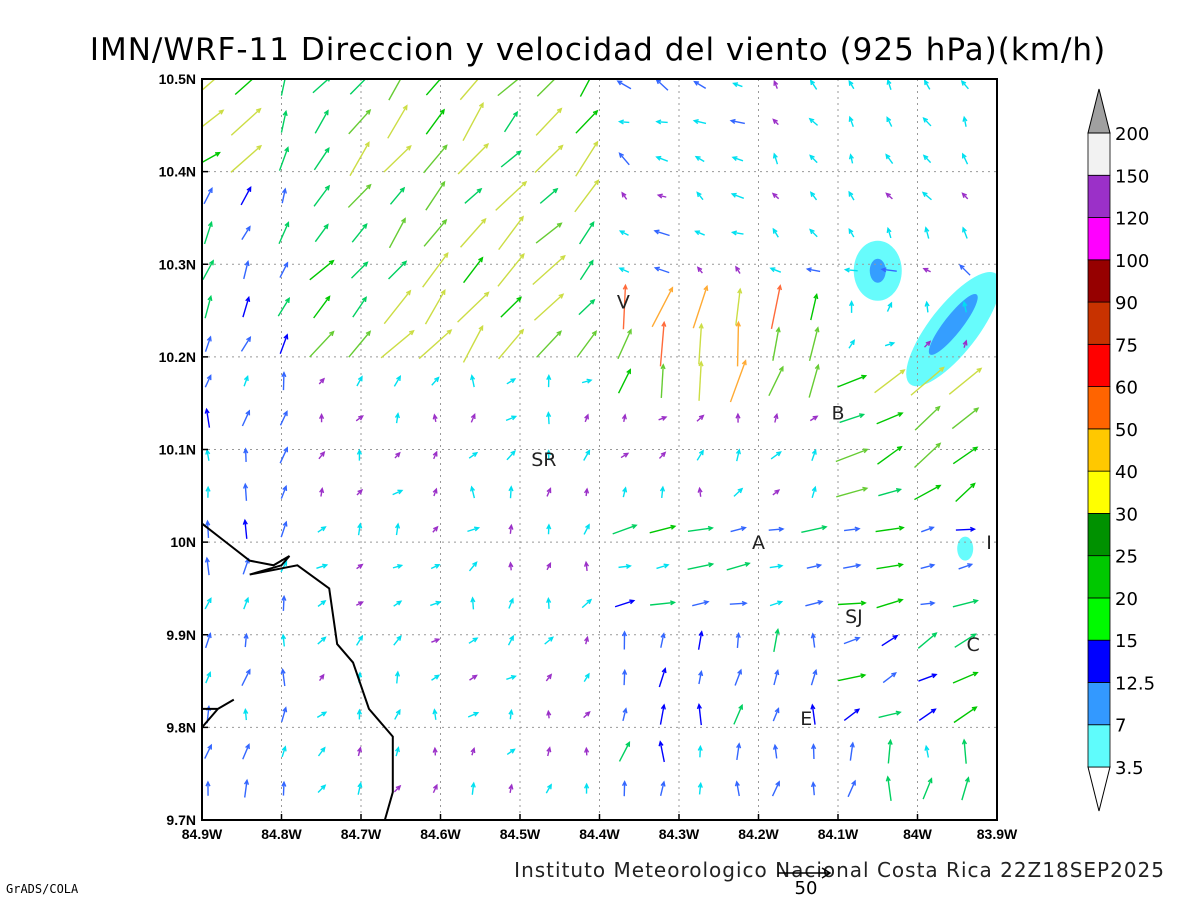  Describe the element at coordinates (989, 543) in the screenshot. I see `place-label-i: I` at that location.